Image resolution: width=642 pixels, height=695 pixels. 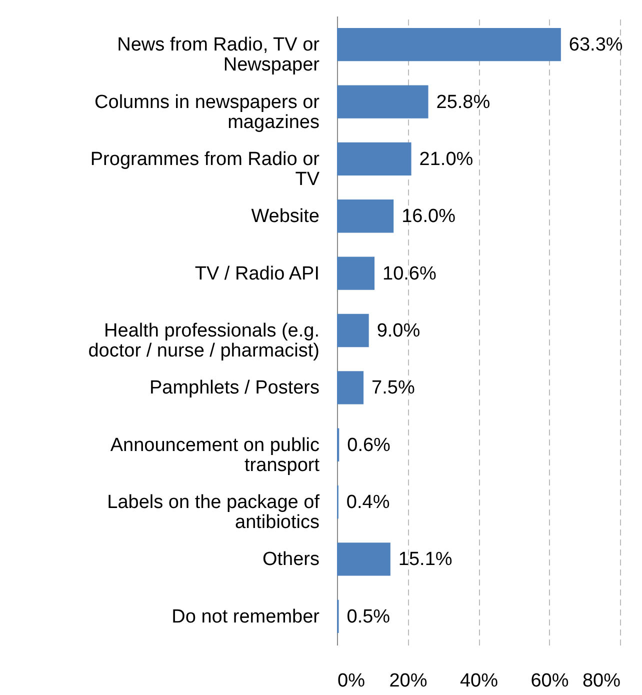 I want to click on data-label: 63.3%, so click(x=595, y=45).